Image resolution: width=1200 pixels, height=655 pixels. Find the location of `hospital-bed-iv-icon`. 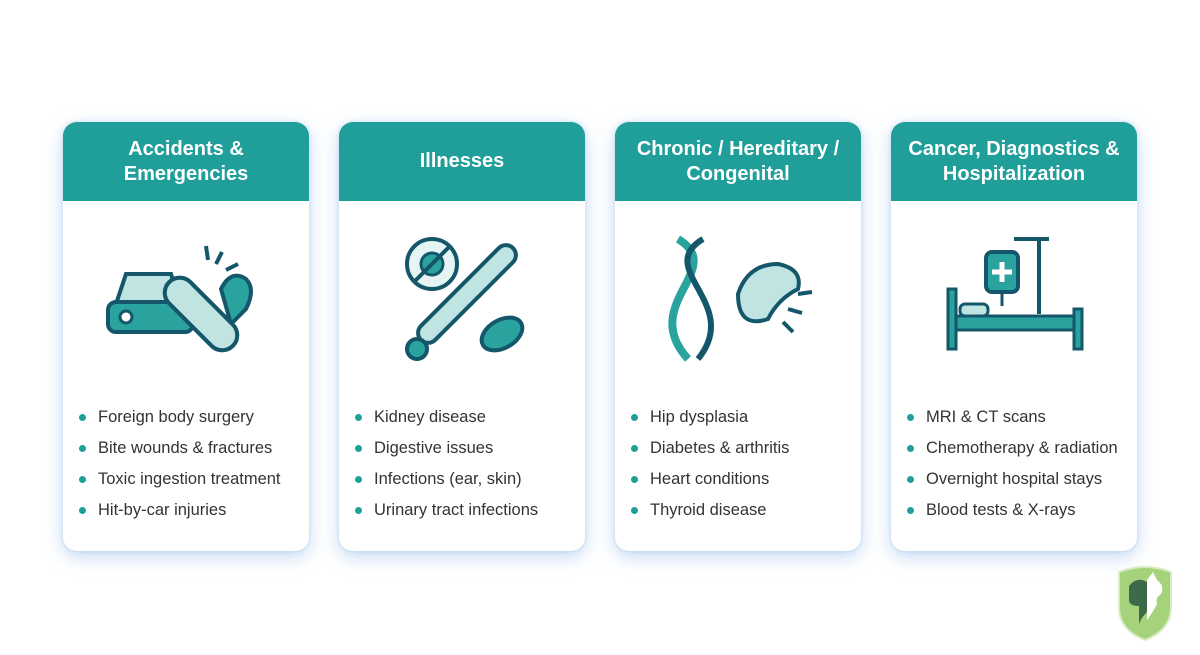

hospital-bed-iv-icon is located at coordinates (1015, 294).